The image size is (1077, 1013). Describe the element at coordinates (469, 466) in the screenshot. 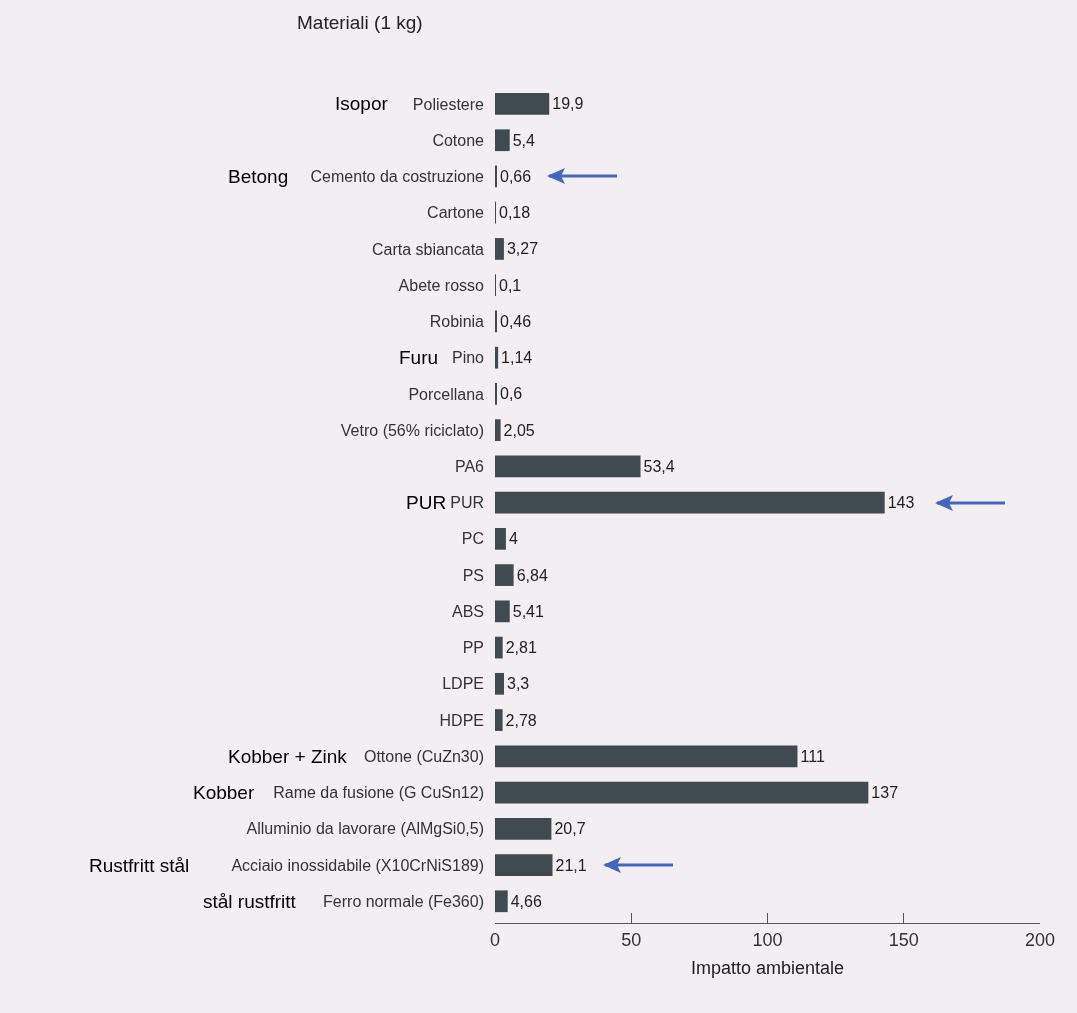

I see `y-tick-label: PA6` at that location.